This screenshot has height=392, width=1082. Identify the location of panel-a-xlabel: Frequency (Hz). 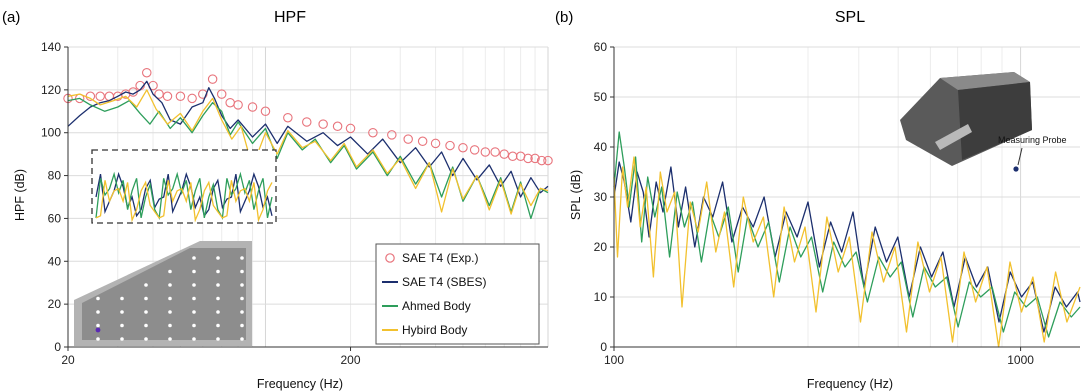
(300, 384).